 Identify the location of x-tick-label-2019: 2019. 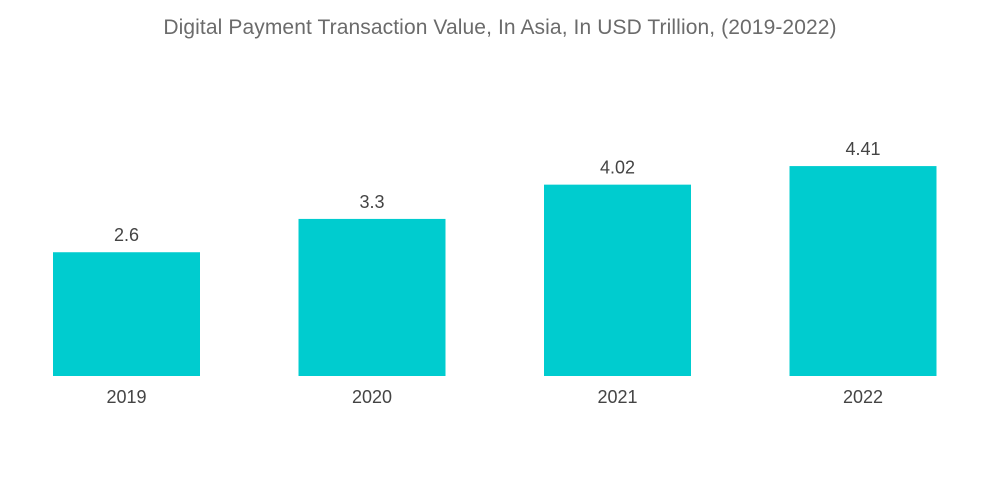
(126, 397).